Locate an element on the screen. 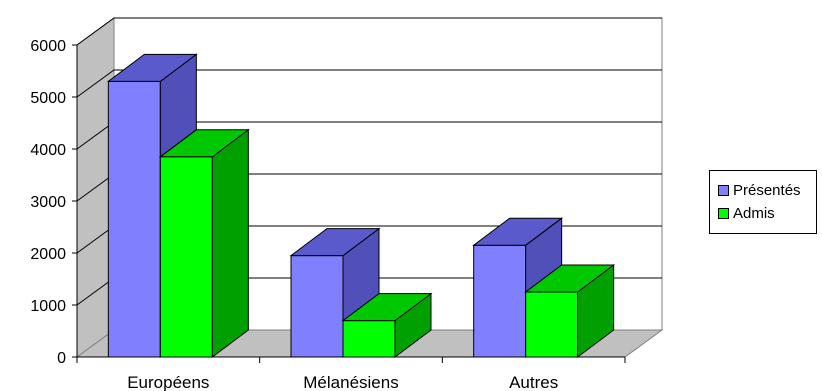 This screenshot has width=822, height=391. x-tick-labels: Européens Mélanésiens Autres is located at coordinates (342, 382).